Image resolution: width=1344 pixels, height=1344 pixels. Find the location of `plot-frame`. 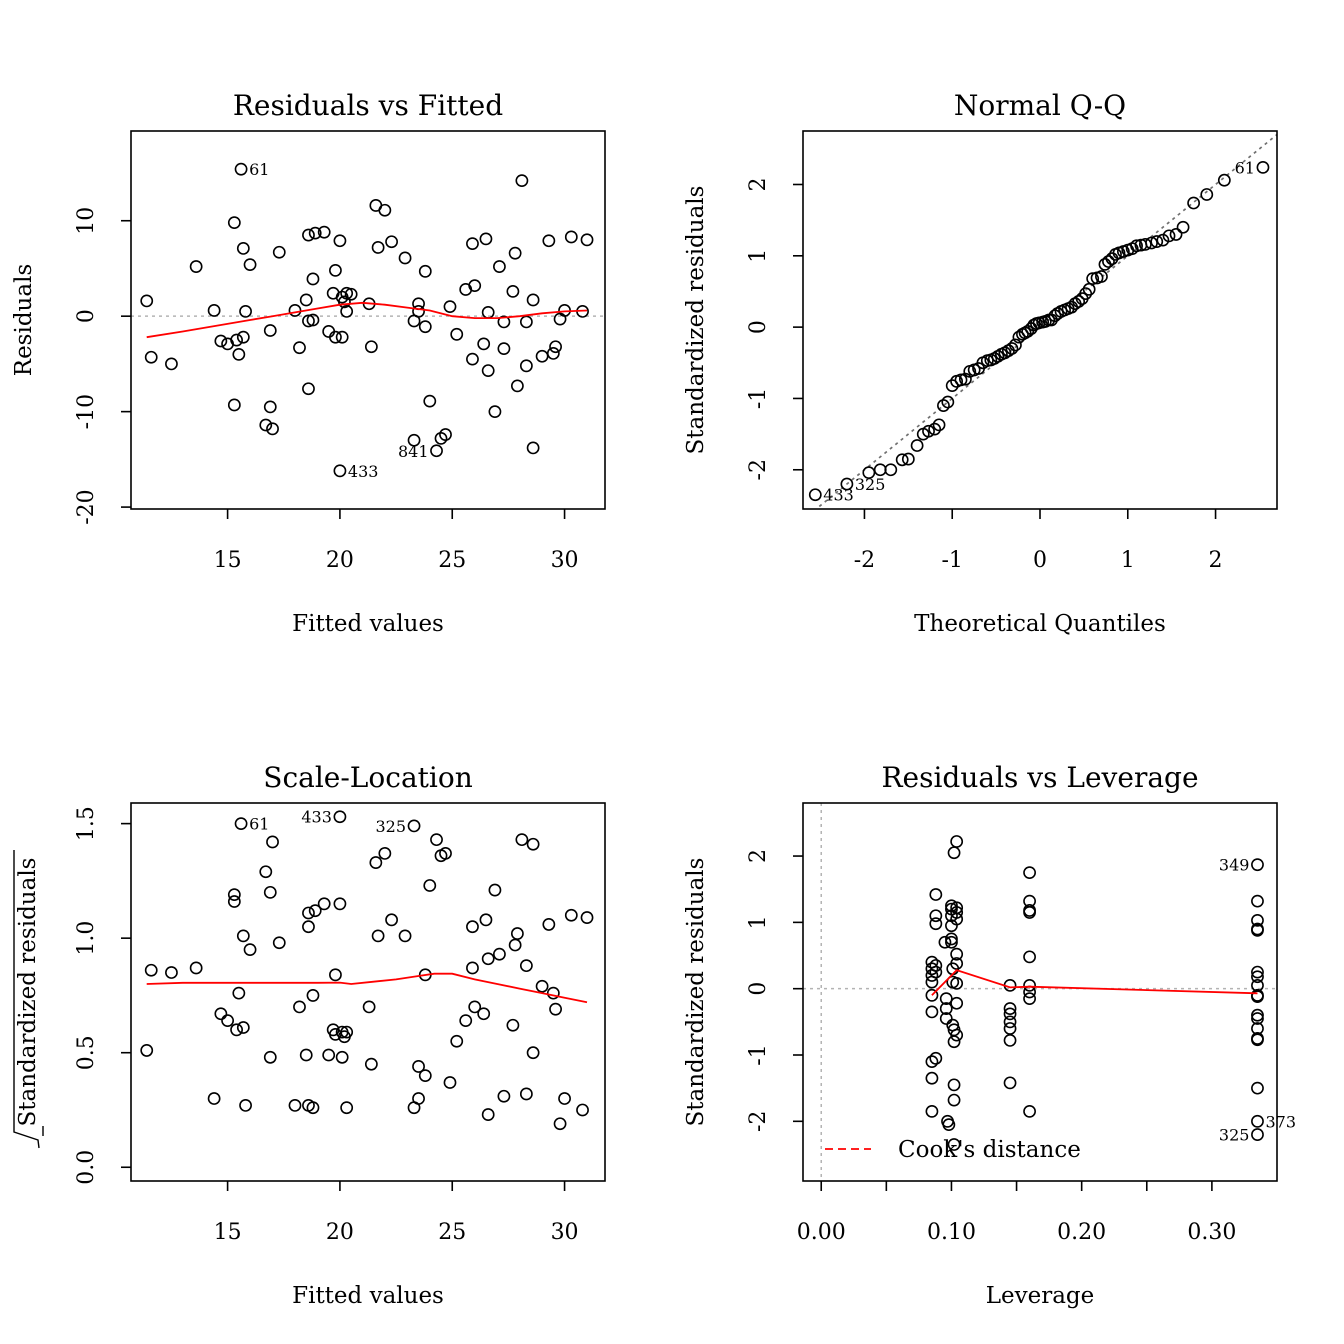

plot-frame is located at coordinates (368, 320).